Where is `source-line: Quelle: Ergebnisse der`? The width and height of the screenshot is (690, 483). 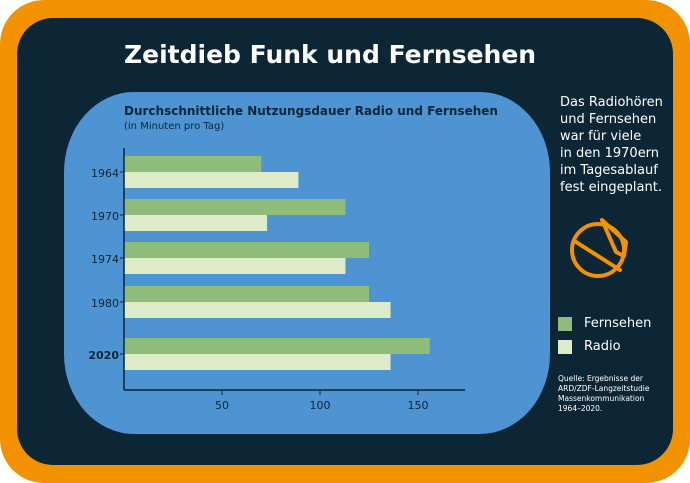 source-line: Quelle: Ergebnisse der is located at coordinates (600, 378).